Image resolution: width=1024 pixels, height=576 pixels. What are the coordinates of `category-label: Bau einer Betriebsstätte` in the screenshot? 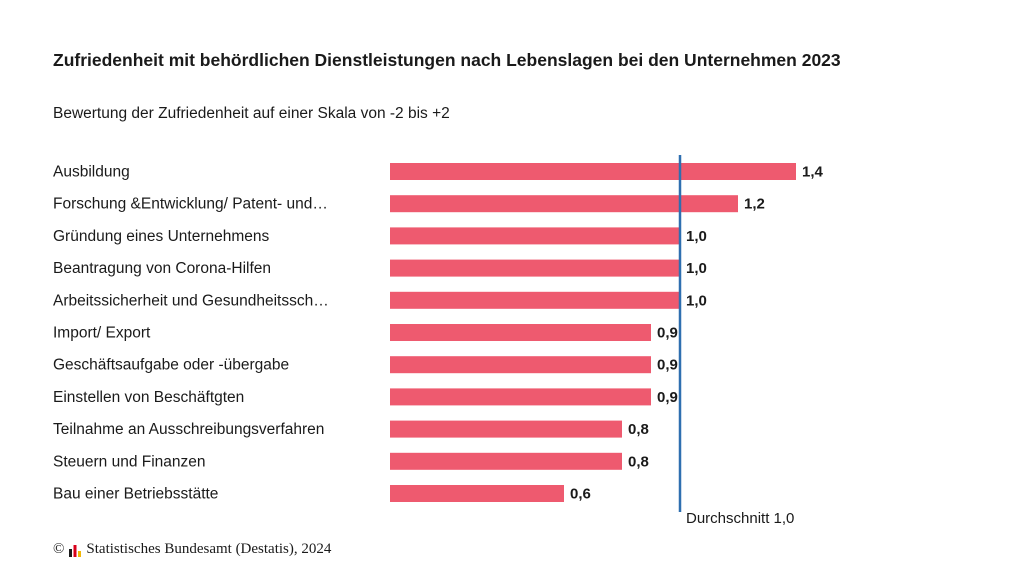 It's located at (135, 494).